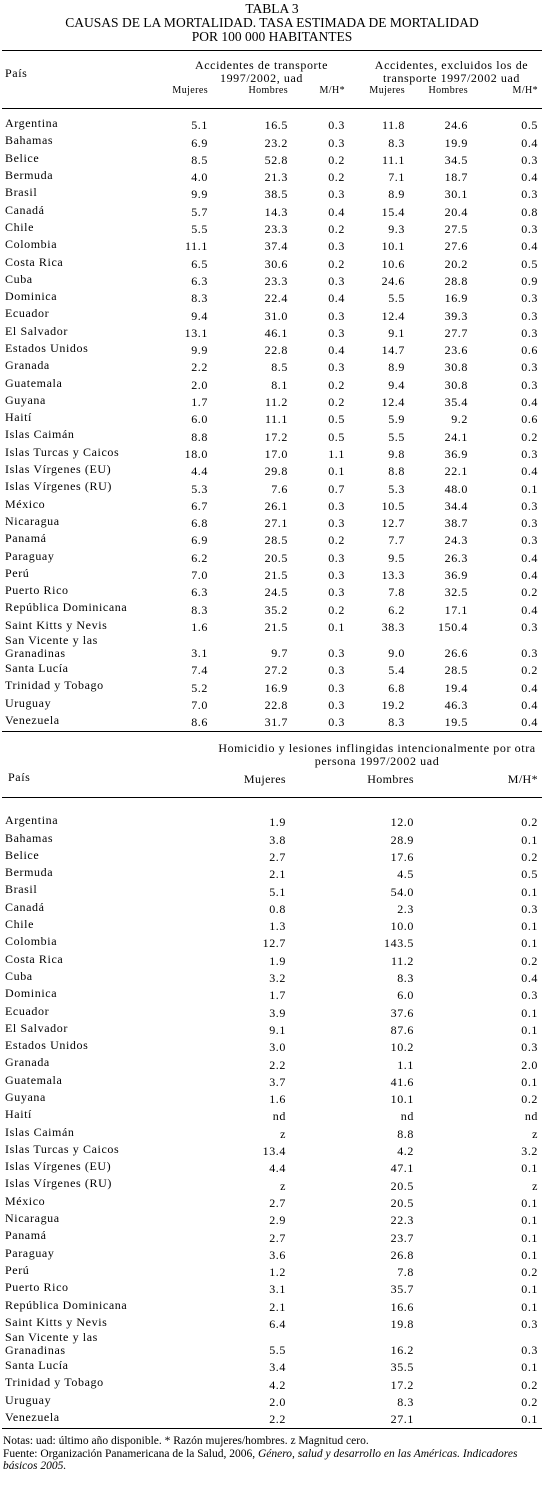 Image resolution: width=544 pixels, height=1492 pixels. What do you see at coordinates (393, 704) in the screenshot?
I see `cell: 19.2` at bounding box center [393, 704].